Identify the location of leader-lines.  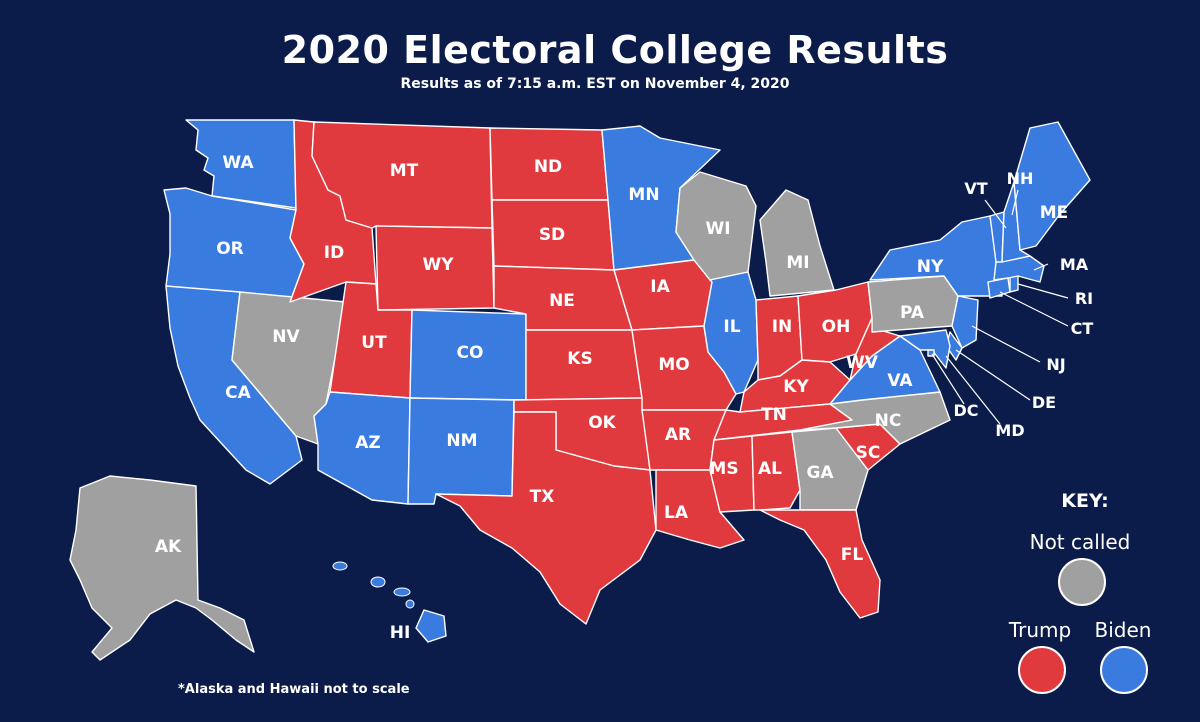
(1000, 307).